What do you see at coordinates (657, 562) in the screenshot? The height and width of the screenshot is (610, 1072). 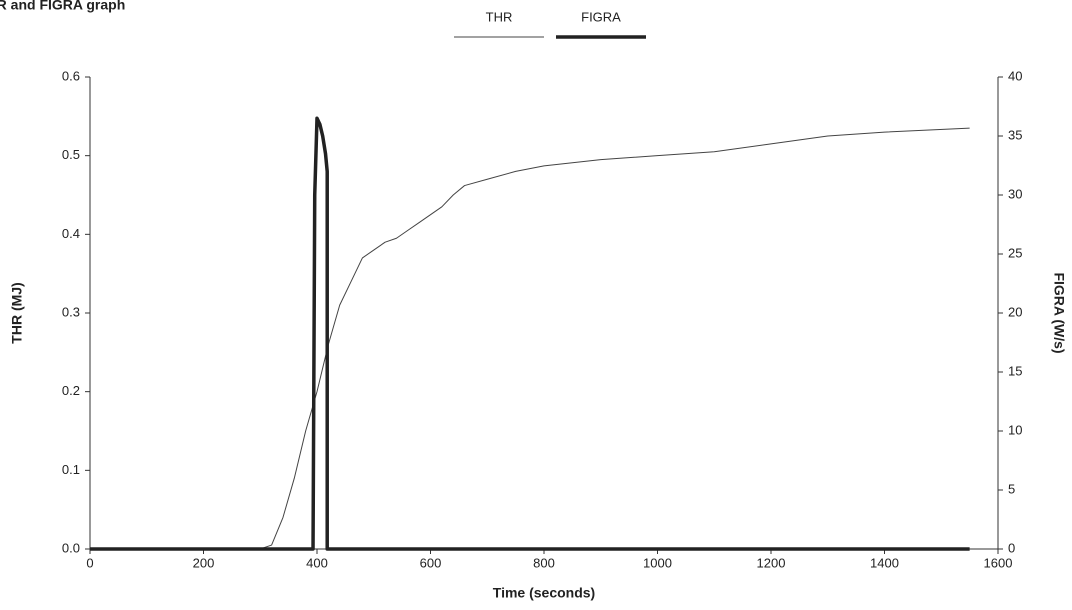 I see `x-tick-label: 1000` at bounding box center [657, 562].